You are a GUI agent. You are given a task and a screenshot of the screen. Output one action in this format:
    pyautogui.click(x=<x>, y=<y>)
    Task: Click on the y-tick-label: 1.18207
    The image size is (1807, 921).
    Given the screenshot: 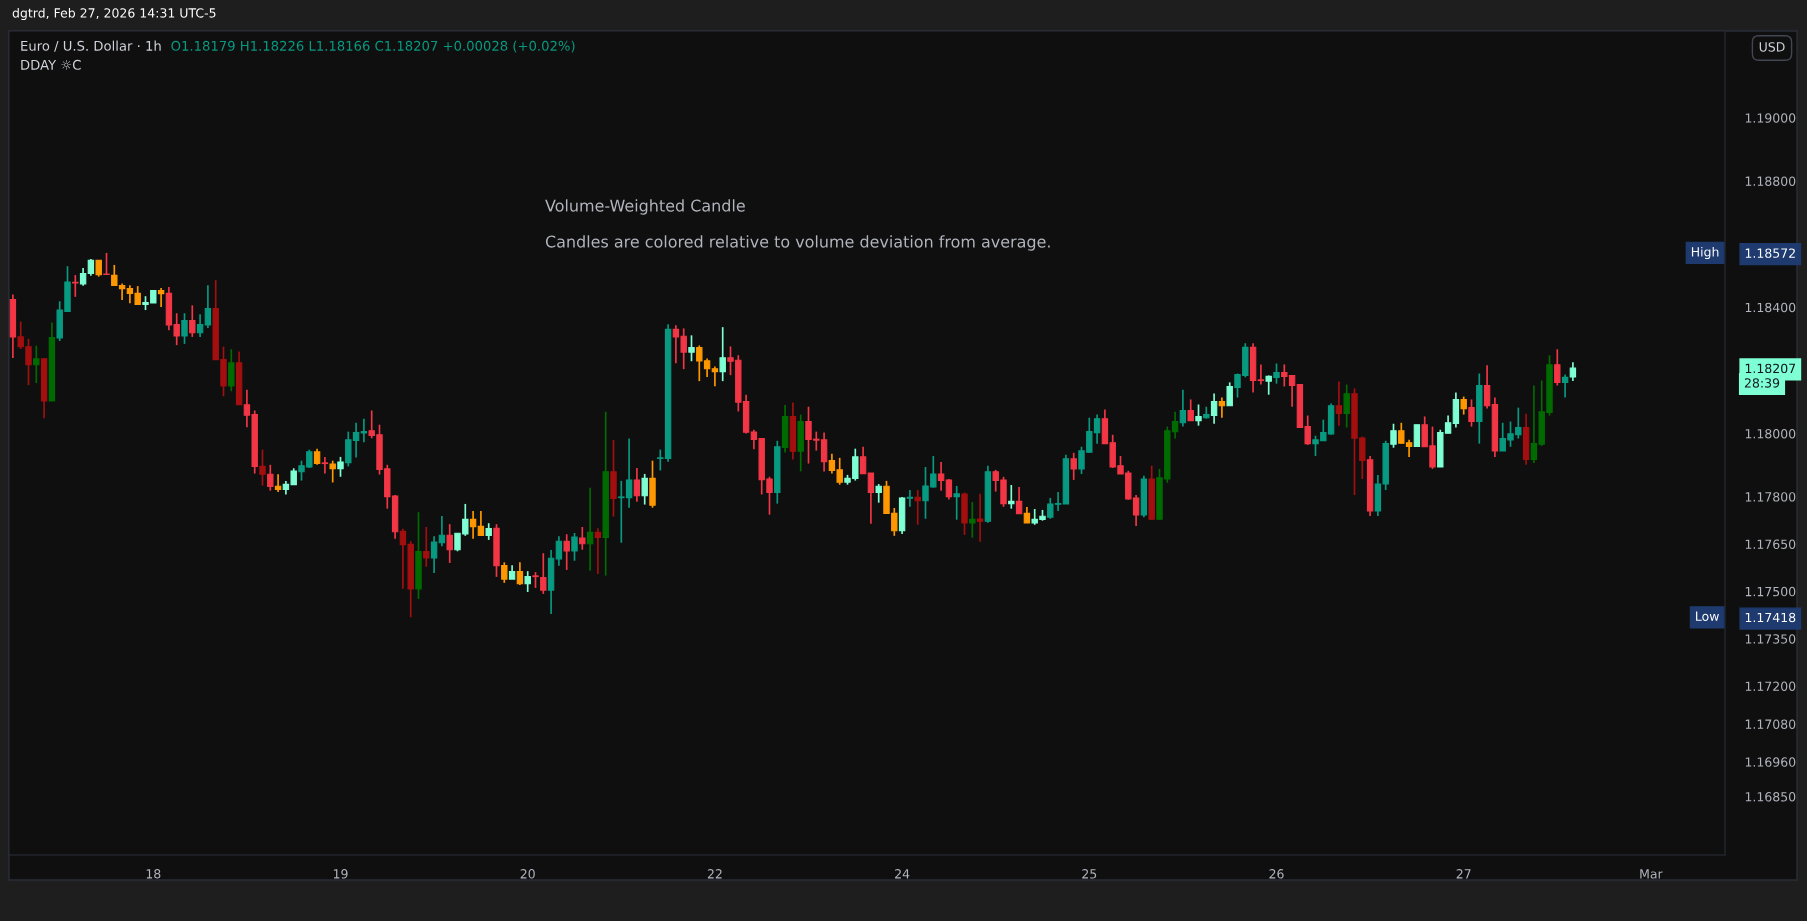 What is the action you would take?
    pyautogui.click(x=1770, y=368)
    